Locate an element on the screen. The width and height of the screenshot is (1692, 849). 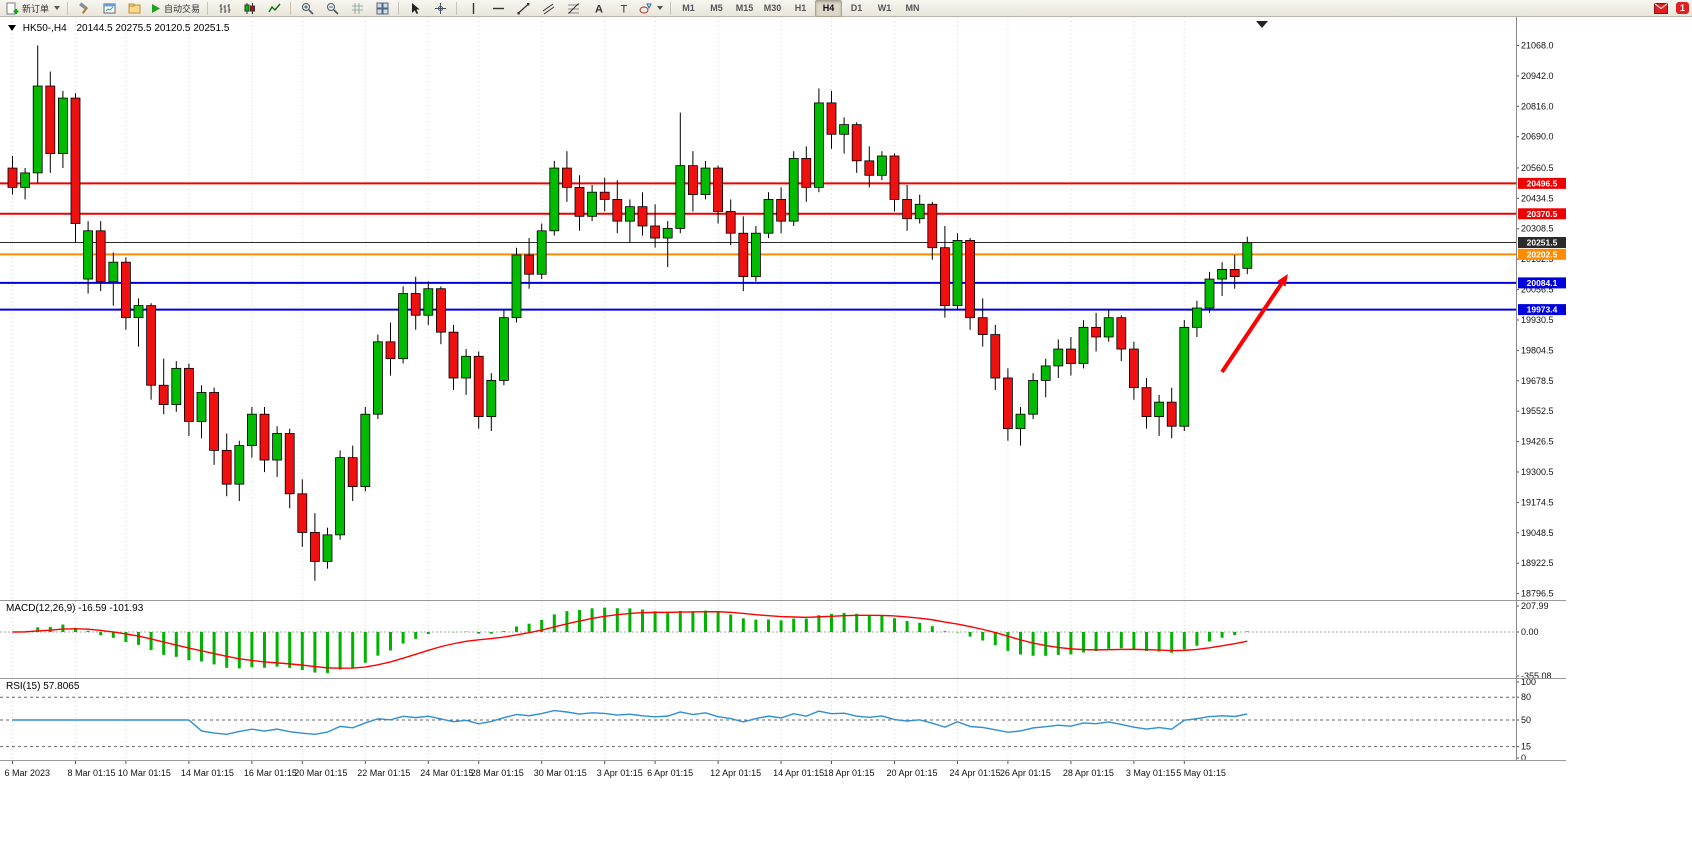
time-label: 26 Apr 01:15 is located at coordinates (1025, 773).